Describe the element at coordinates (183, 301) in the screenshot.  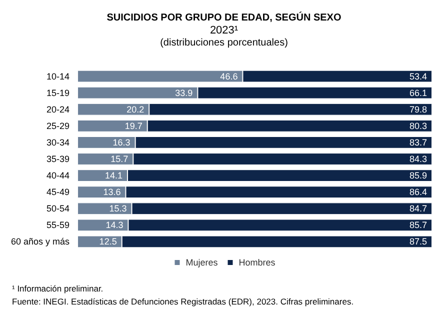
I see `source-note: Fuente: INEGI. Estadísticas de Defunciones Registradas (EDR), 2023. Cifras preliminares.` at that location.